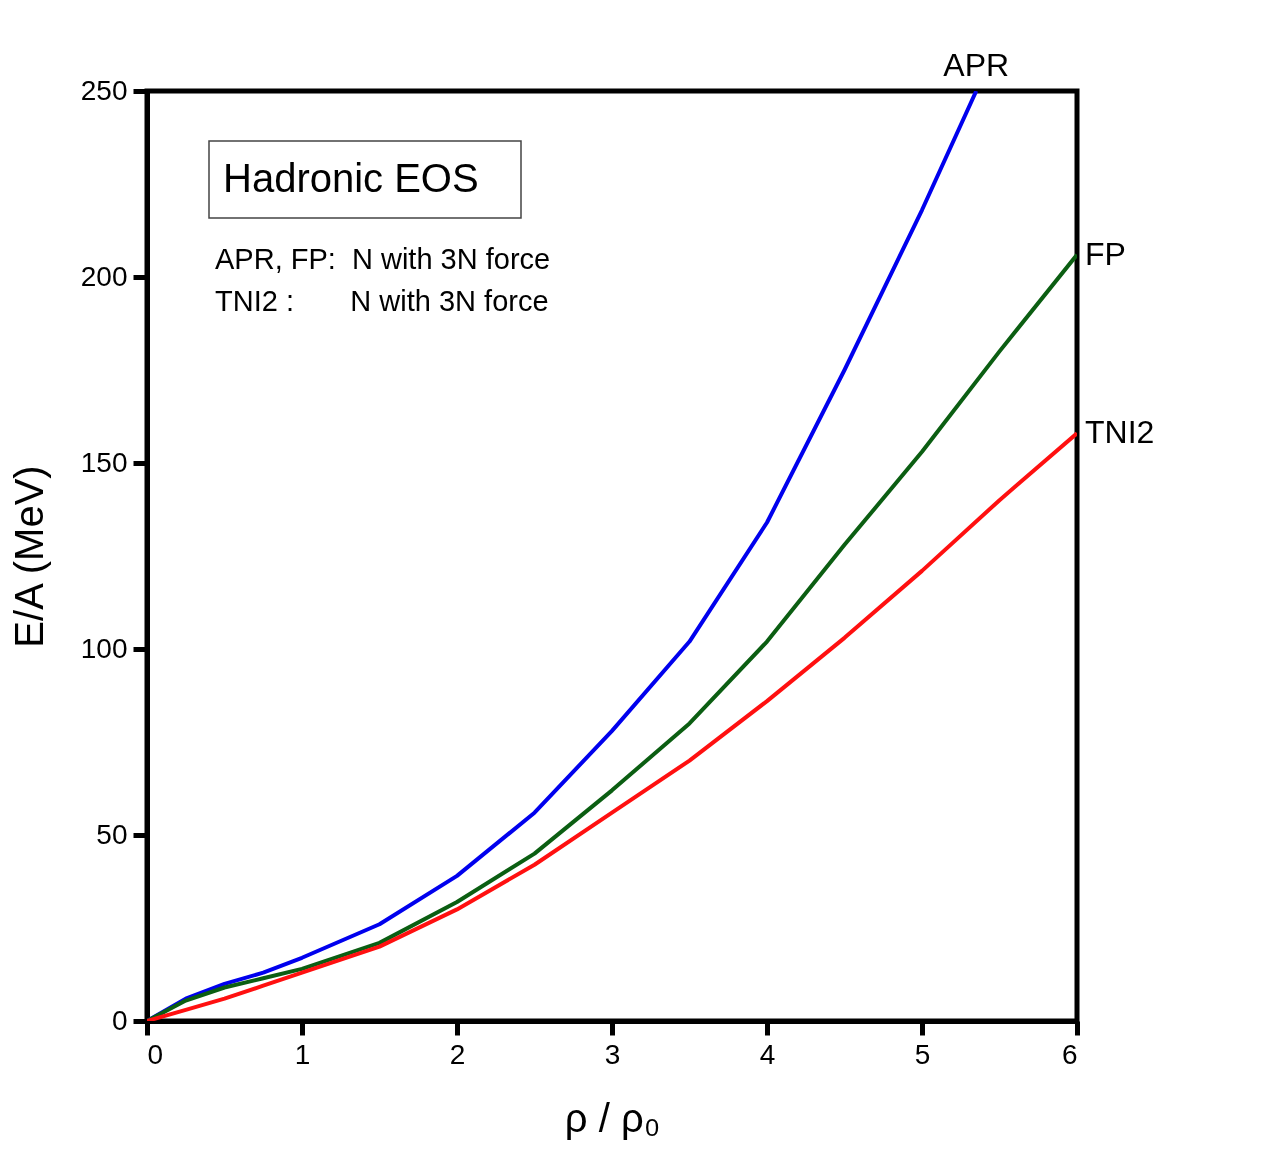  Describe the element at coordinates (1120, 432) in the screenshot. I see `series-label: TNI2` at that location.